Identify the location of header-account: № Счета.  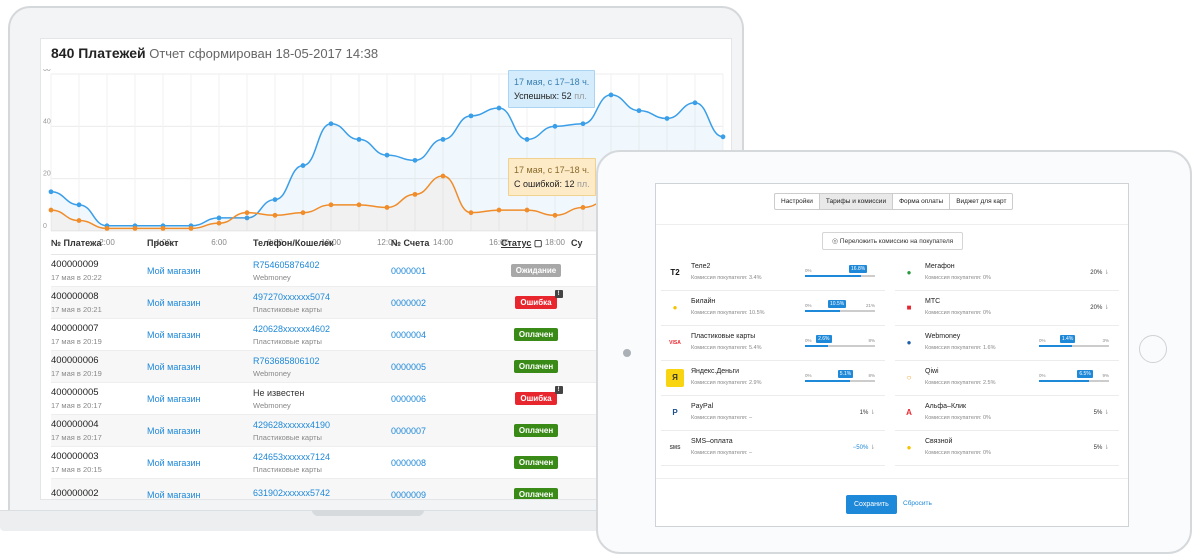
(446, 243).